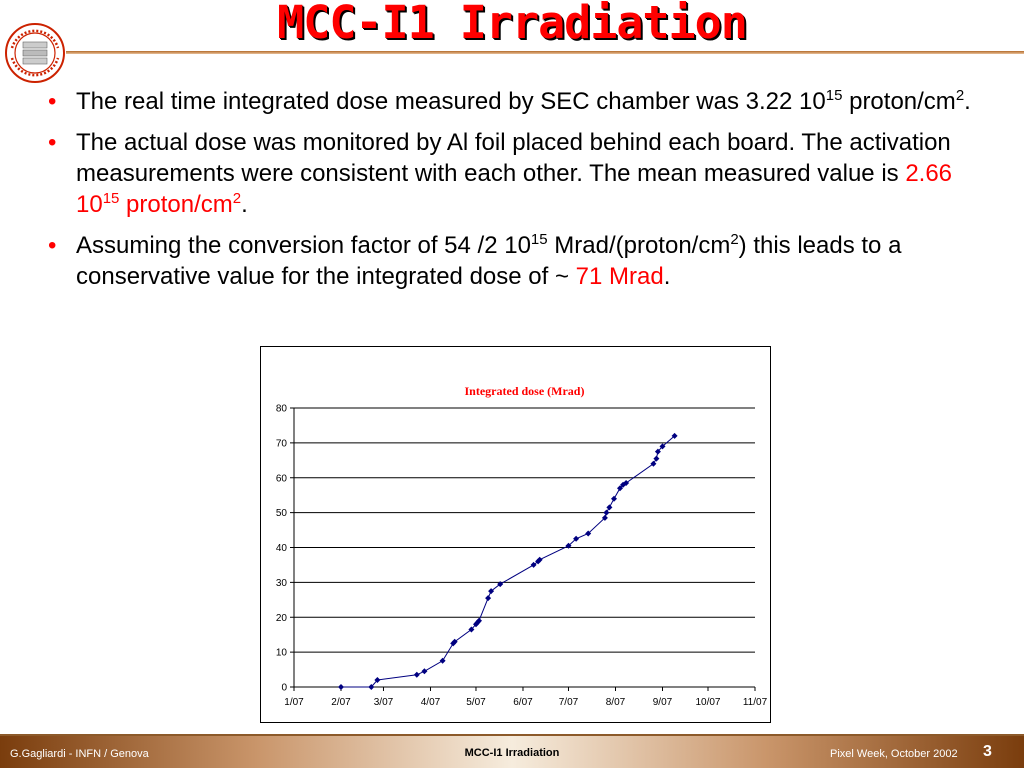  What do you see at coordinates (282, 583) in the screenshot?
I see `y-tick-label: 30` at bounding box center [282, 583].